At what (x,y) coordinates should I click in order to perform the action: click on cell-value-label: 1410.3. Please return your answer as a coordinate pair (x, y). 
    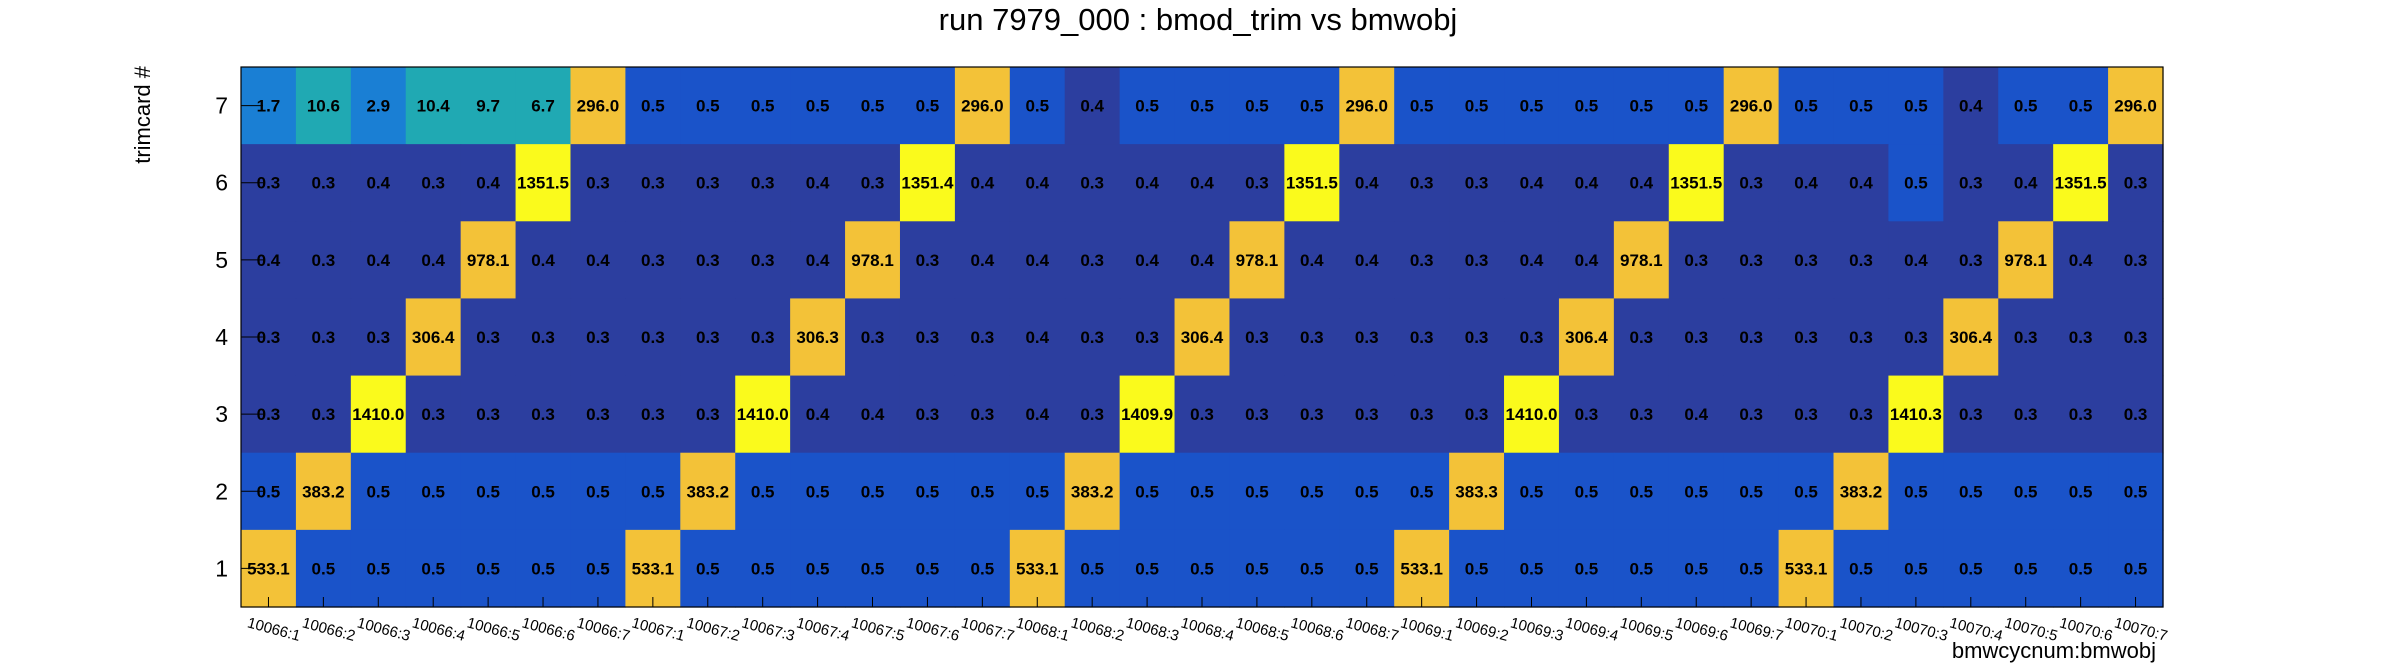
    Looking at the image, I should click on (1916, 414).